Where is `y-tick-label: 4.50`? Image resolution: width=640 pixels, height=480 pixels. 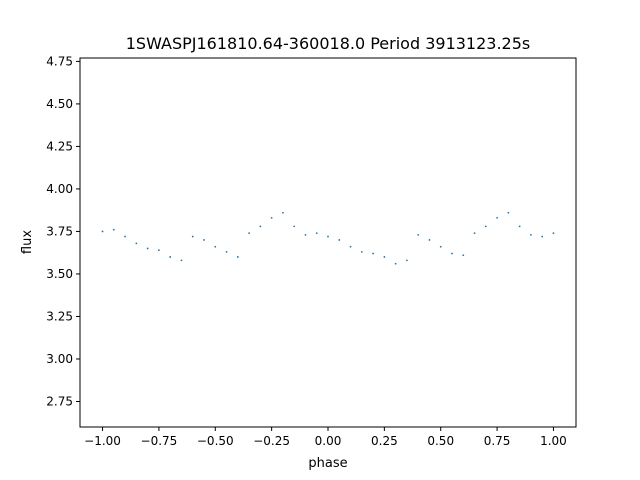
y-tick-label: 4.50 is located at coordinates (59, 104).